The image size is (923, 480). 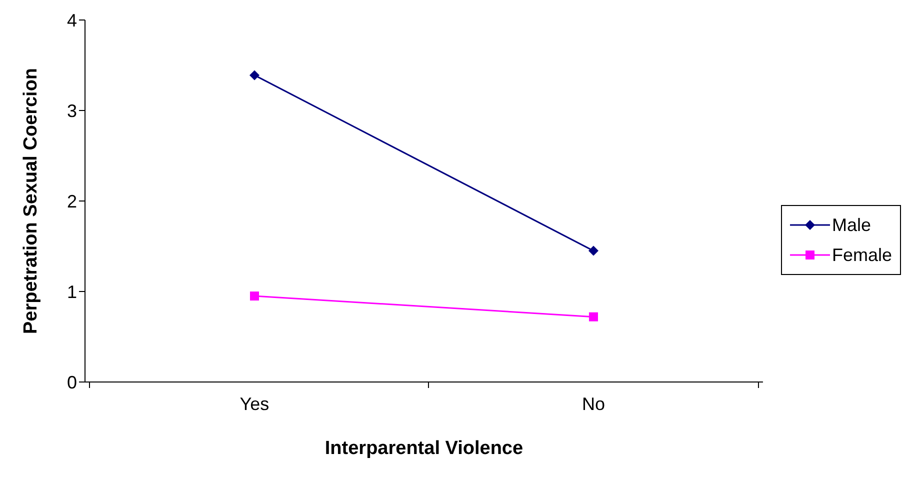 I want to click on y-tick-label: 3, so click(x=71, y=110).